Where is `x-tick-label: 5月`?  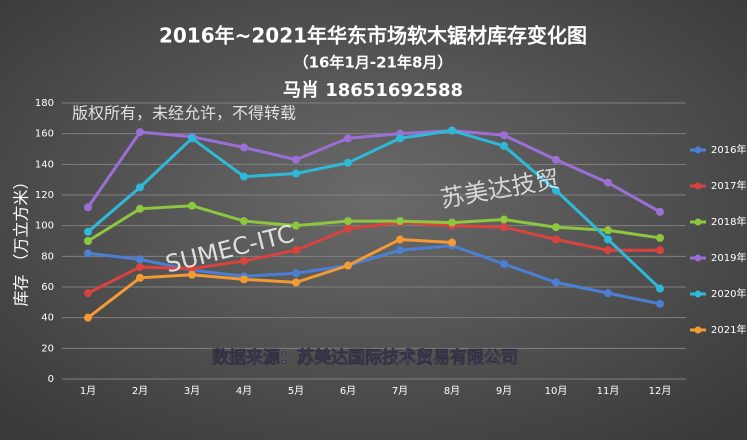
x-tick-label: 5月 is located at coordinates (296, 391).